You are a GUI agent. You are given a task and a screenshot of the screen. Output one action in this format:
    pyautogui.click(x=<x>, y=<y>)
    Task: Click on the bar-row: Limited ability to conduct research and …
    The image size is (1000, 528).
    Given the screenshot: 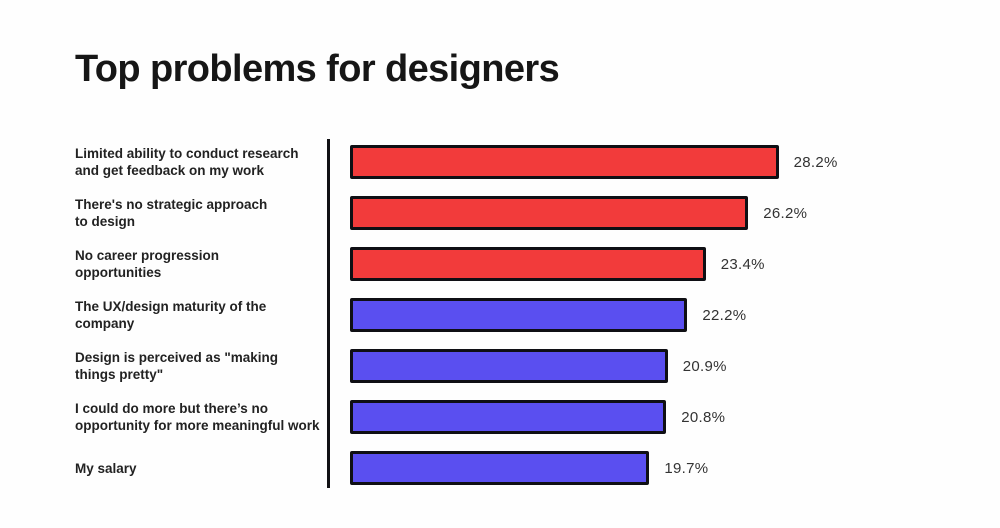 What is the action you would take?
    pyautogui.click(x=530, y=162)
    